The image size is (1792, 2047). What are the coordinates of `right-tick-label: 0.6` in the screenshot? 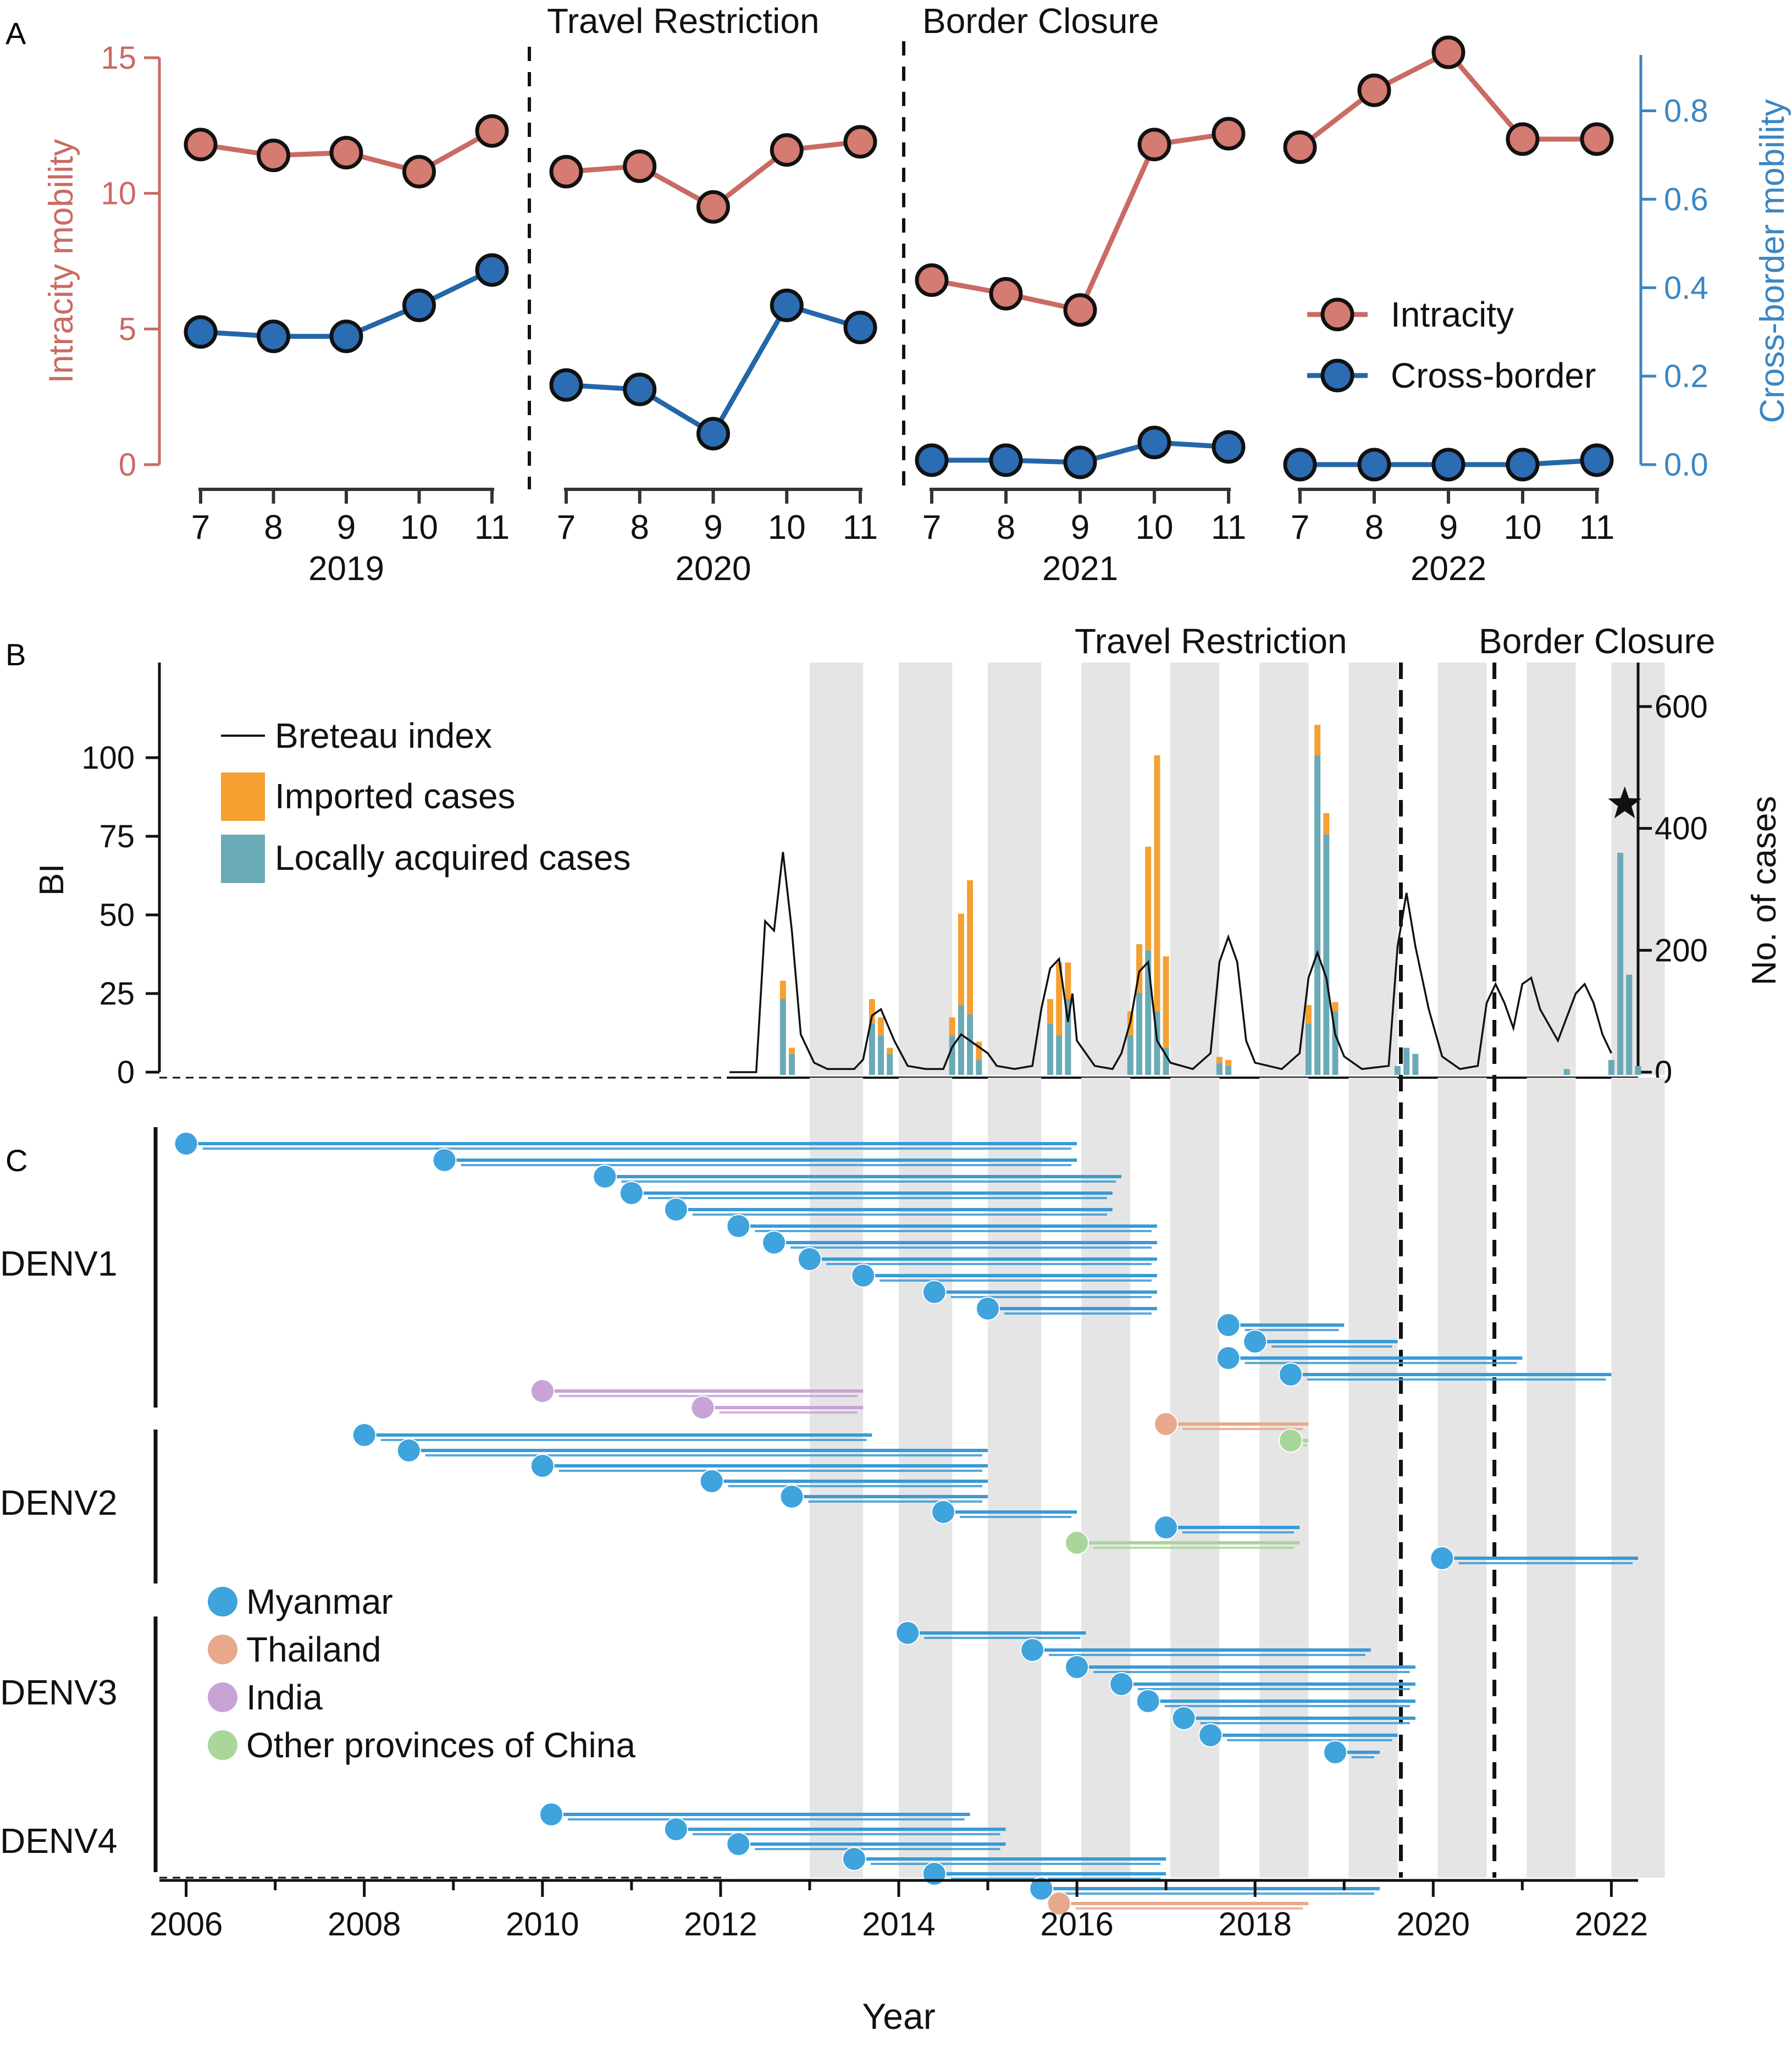 It's located at (1686, 199).